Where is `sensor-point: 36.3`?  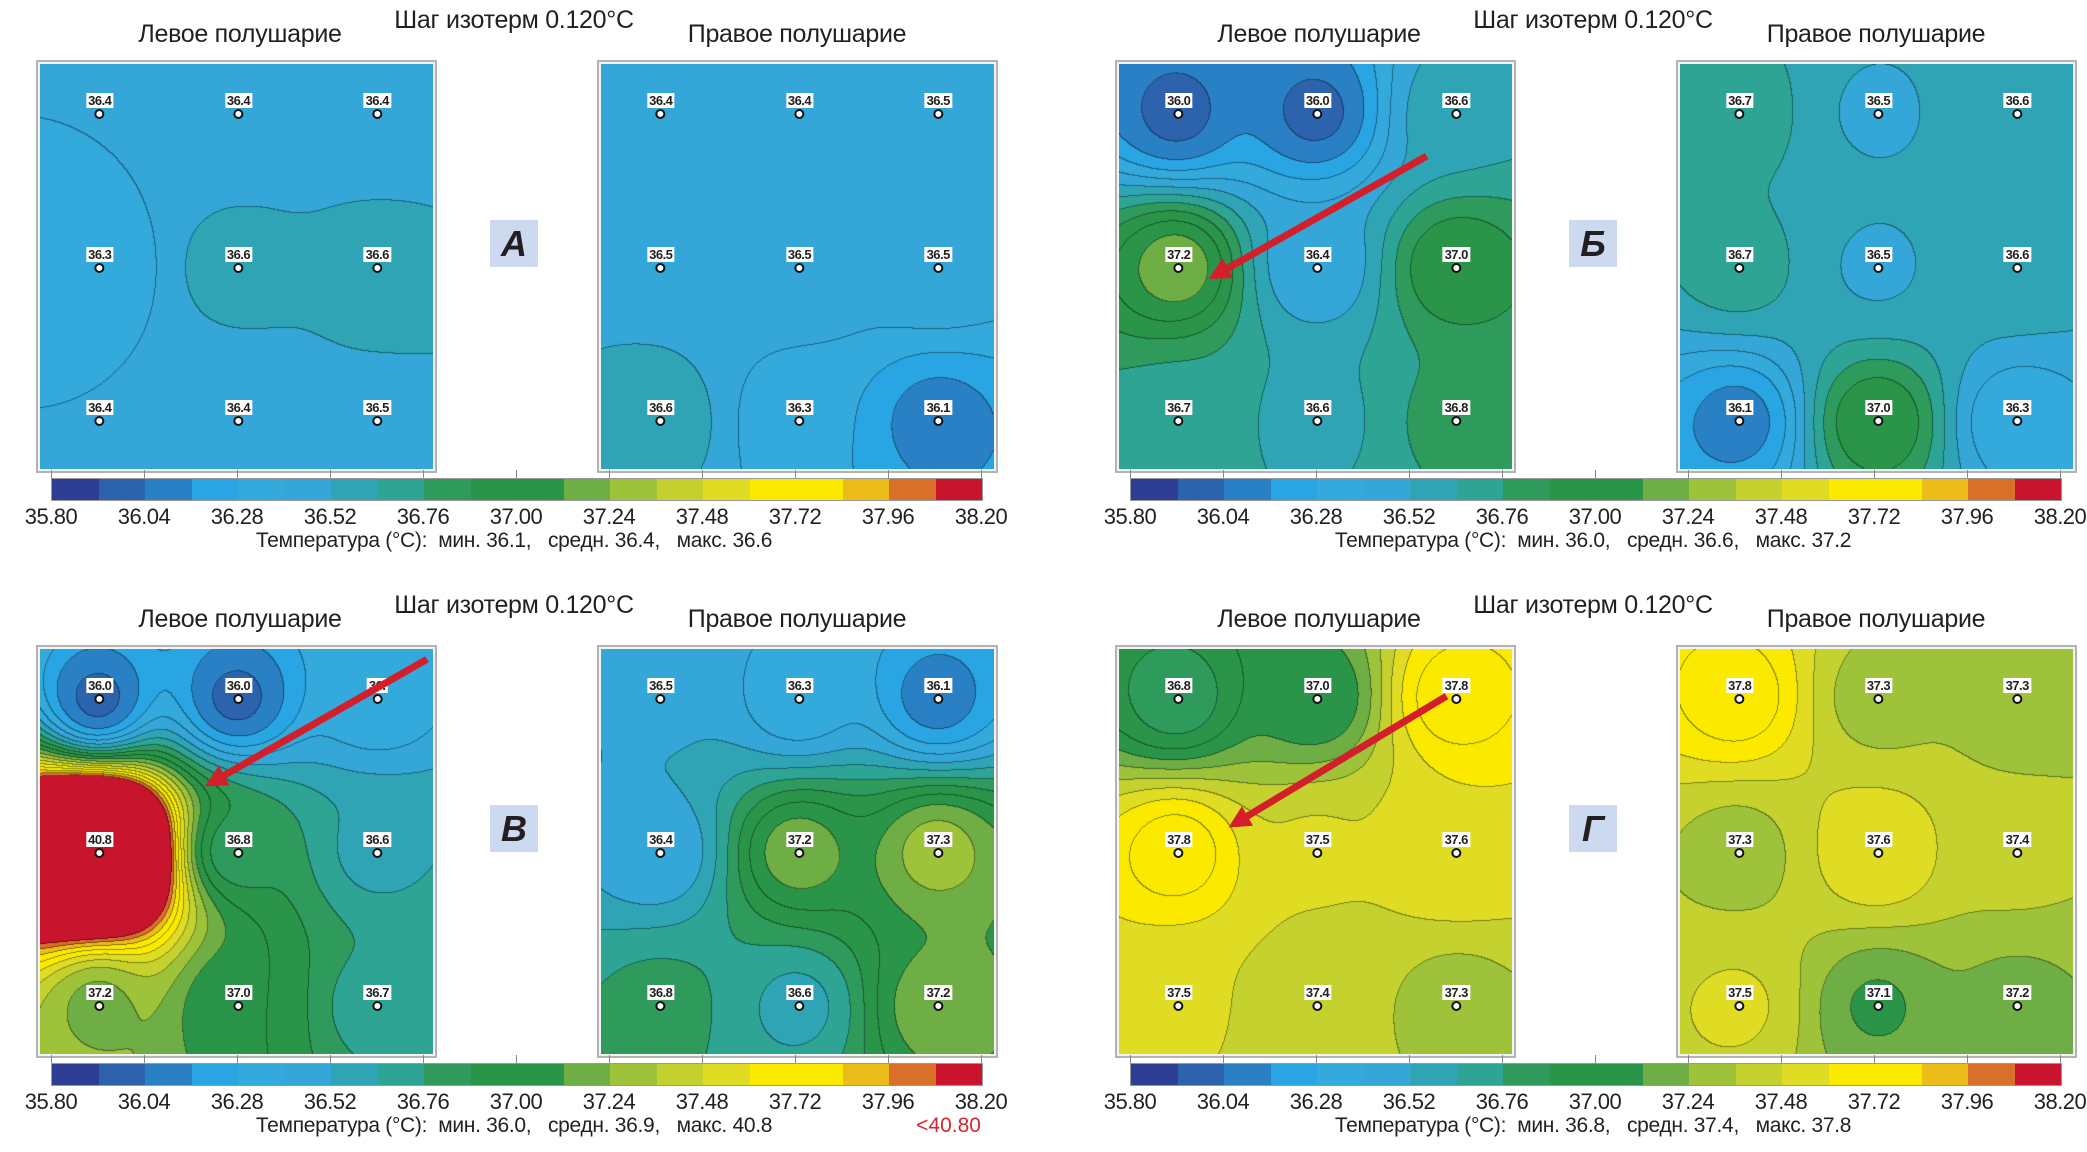 sensor-point: 36.3 is located at coordinates (2017, 413).